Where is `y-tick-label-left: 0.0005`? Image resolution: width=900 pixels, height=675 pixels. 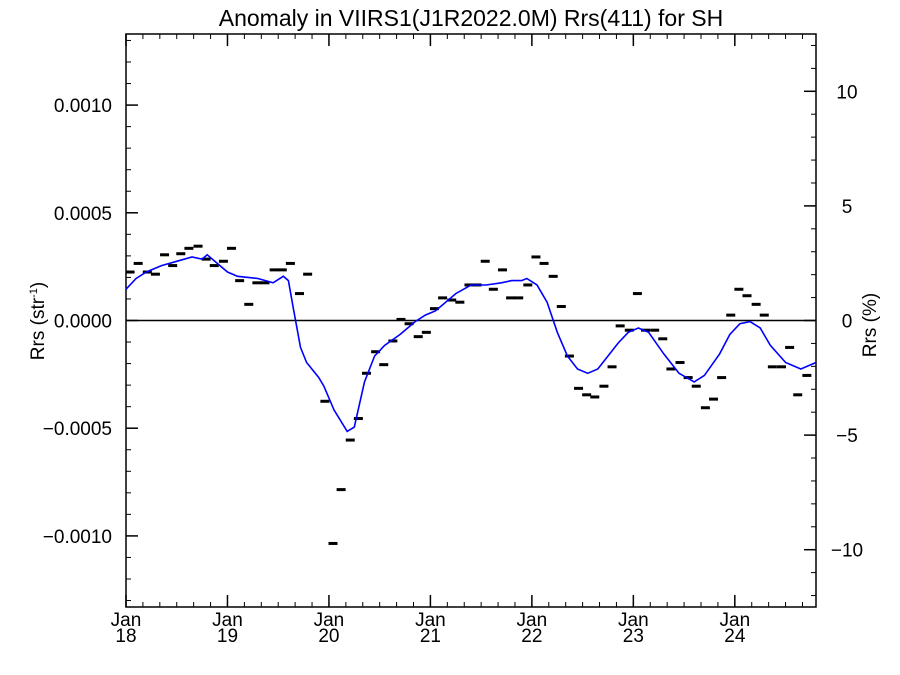
y-tick-label-left: 0.0005 is located at coordinates (83, 214).